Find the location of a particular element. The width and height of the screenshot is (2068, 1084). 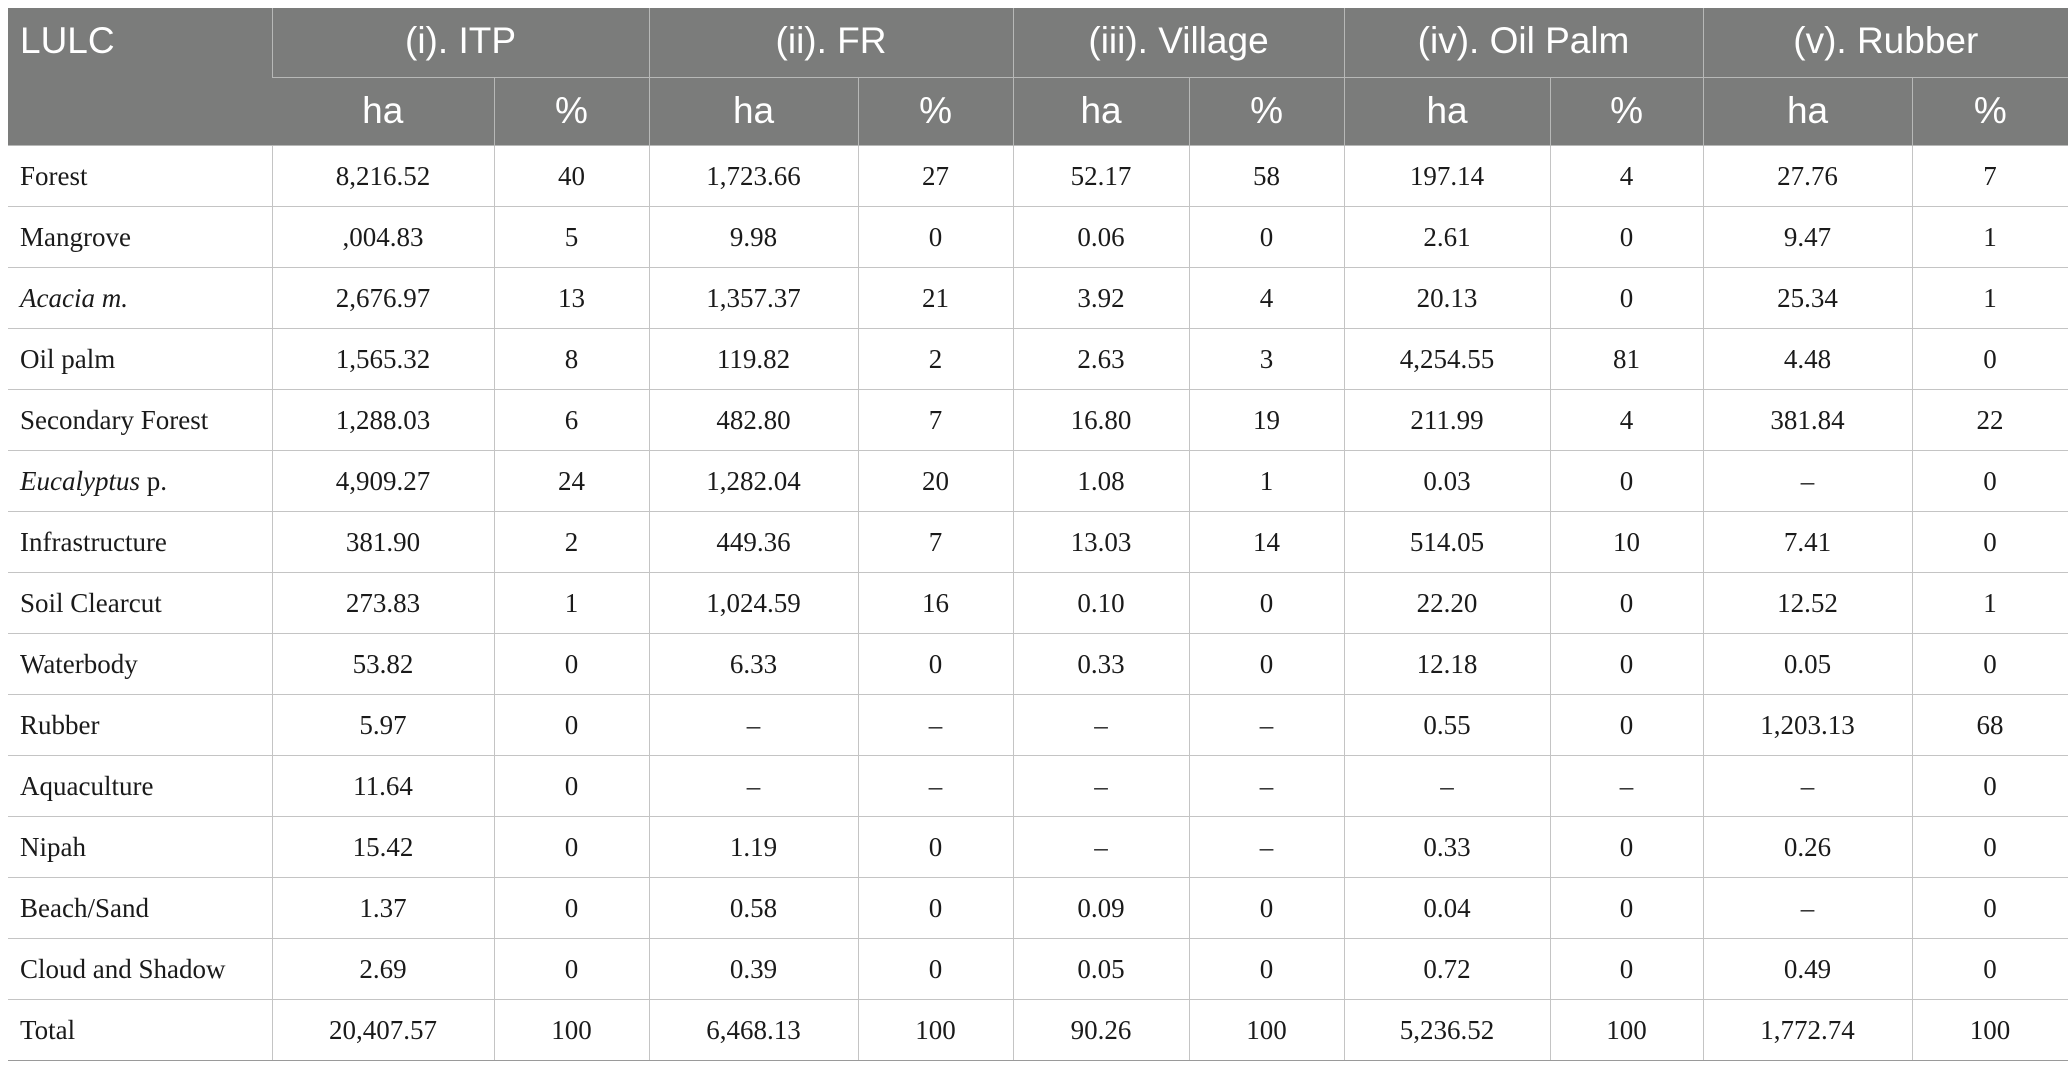

cell-ha: 1.37 is located at coordinates (382, 908).